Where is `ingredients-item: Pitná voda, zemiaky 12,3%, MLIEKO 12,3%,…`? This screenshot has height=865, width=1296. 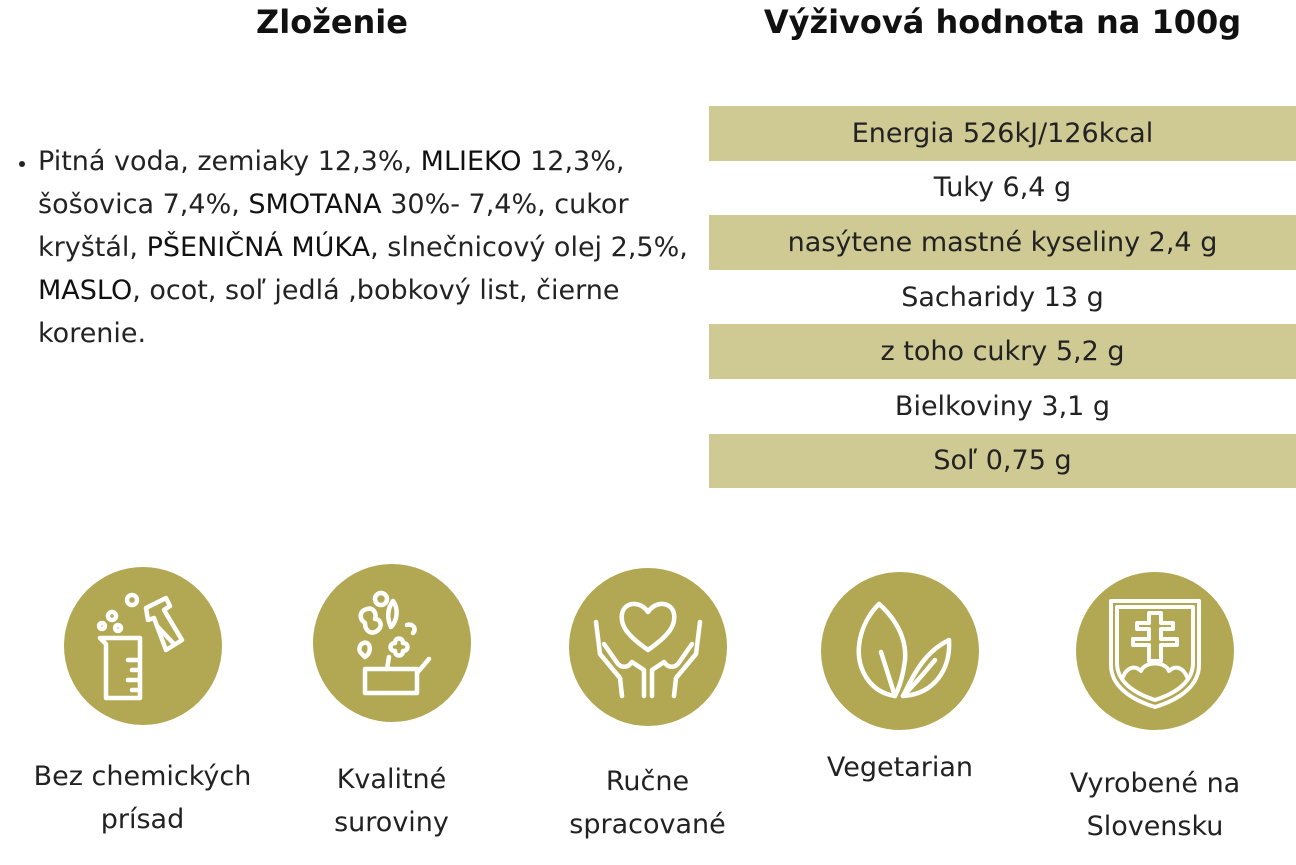
ingredients-item: Pitná voda, zemiaky 12,3%, MLIEKO 12,3%,… is located at coordinates (373, 247).